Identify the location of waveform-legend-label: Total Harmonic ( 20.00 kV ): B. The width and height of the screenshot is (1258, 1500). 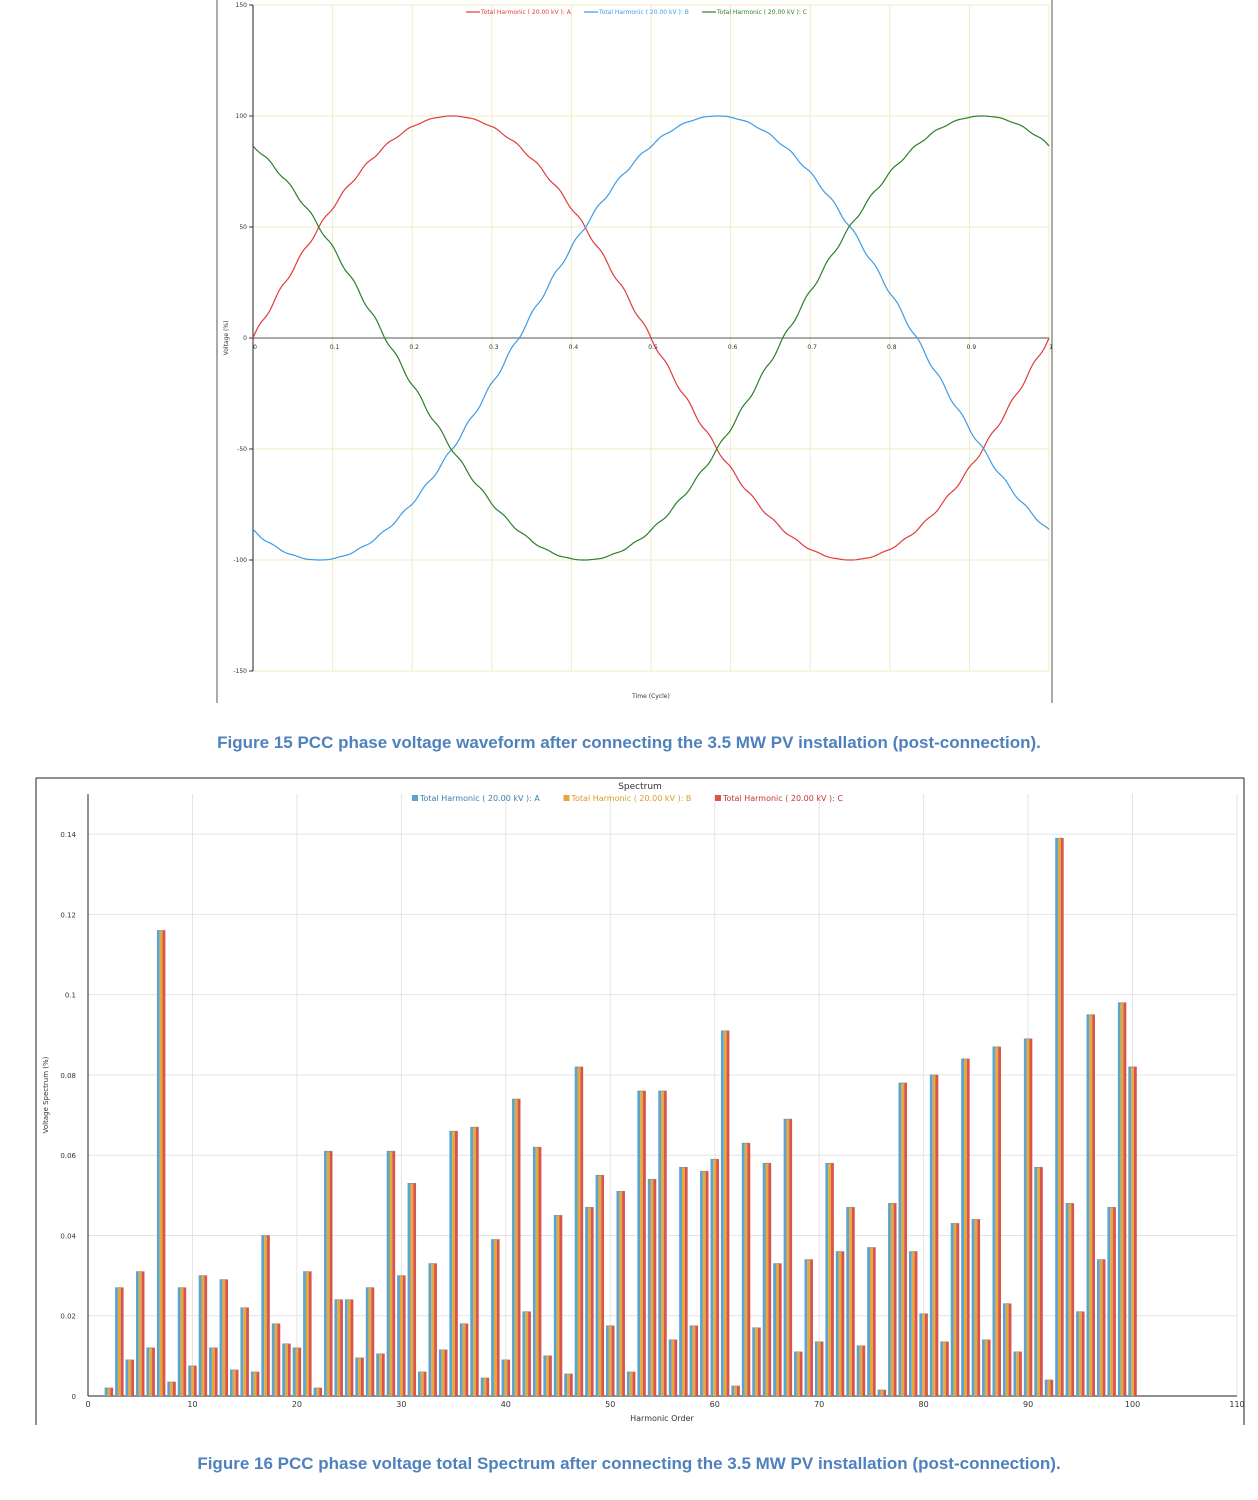
(643, 12).